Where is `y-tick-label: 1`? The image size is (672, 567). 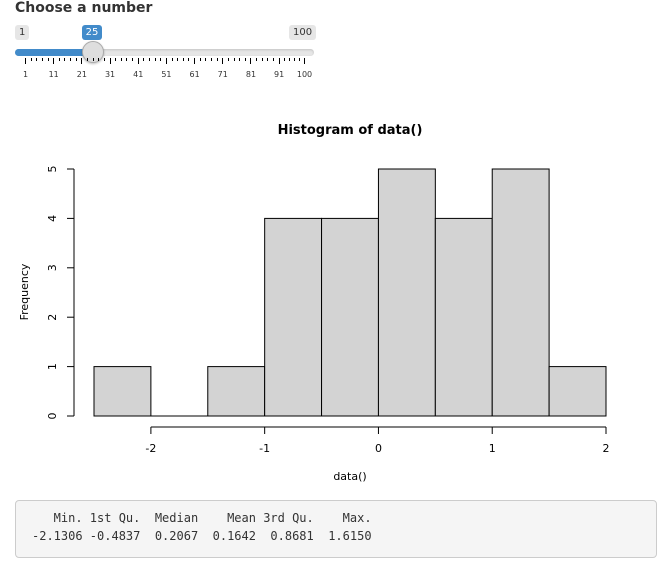
y-tick-label: 1 is located at coordinates (52, 366).